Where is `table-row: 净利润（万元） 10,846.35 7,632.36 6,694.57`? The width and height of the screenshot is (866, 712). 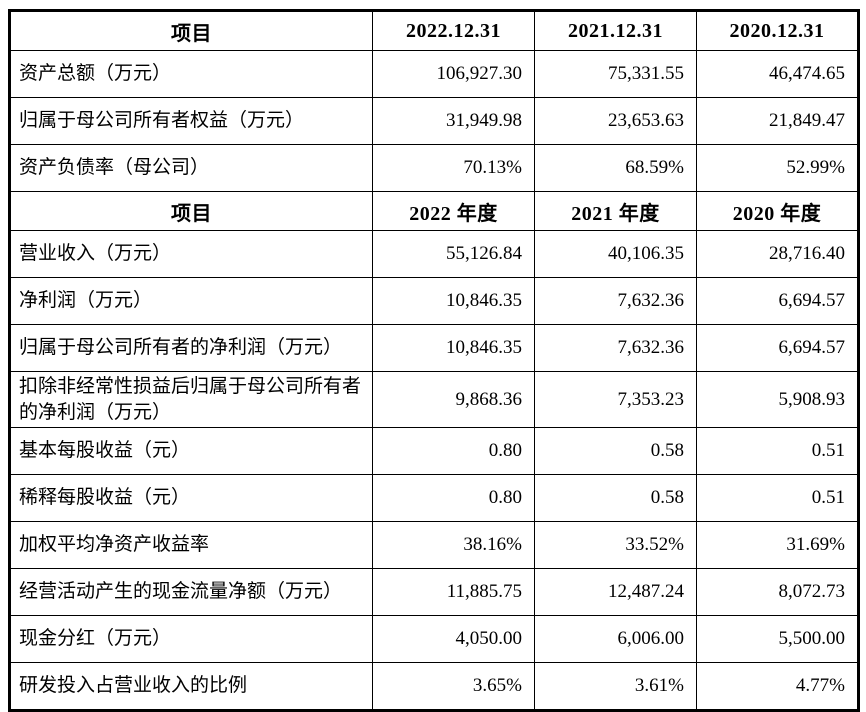 table-row: 净利润（万元） 10,846.35 7,632.36 6,694.57 is located at coordinates (434, 301).